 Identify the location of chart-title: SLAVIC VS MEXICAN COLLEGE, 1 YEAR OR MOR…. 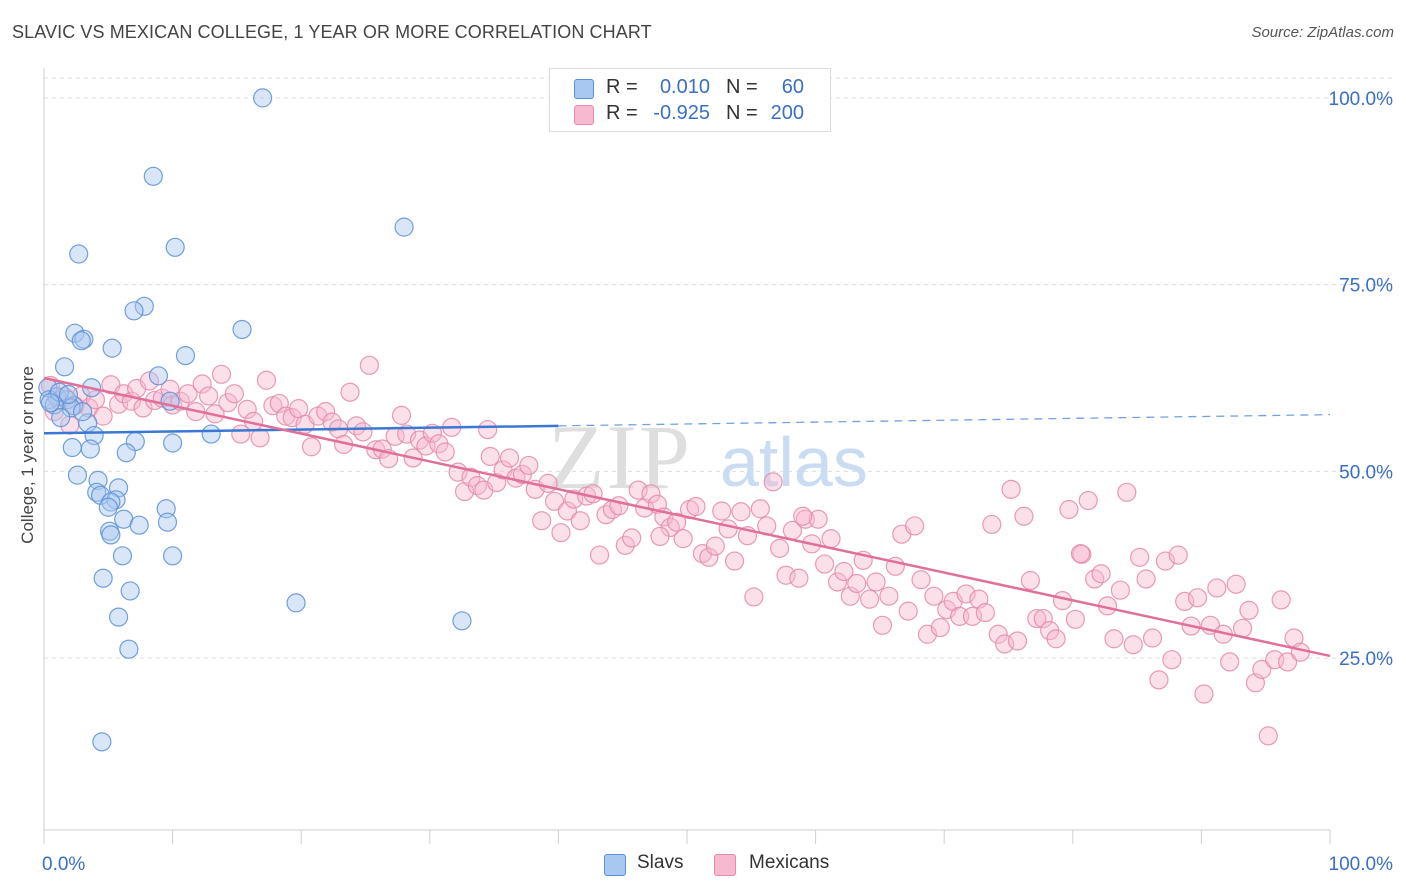
(332, 32).